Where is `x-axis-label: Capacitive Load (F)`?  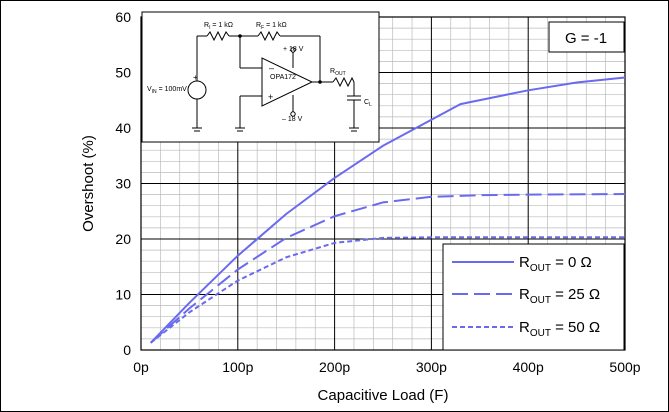
x-axis-label: Capacitive Load (F) is located at coordinates (383, 395).